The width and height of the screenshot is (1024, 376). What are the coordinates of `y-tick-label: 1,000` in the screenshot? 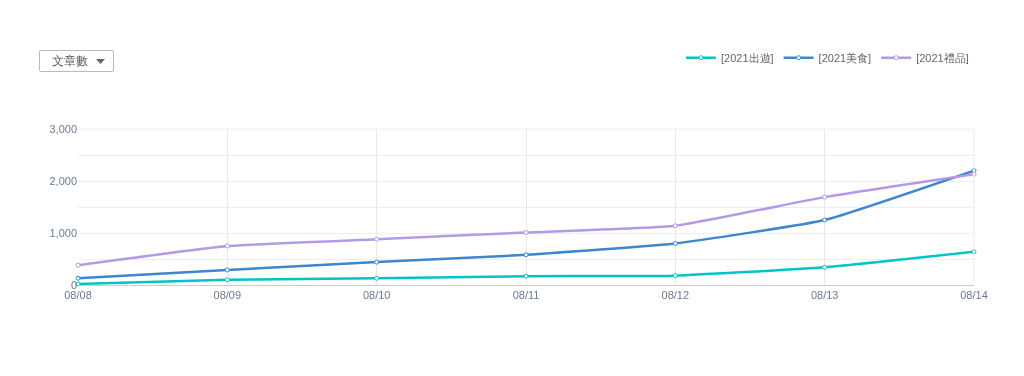 It's located at (63, 232).